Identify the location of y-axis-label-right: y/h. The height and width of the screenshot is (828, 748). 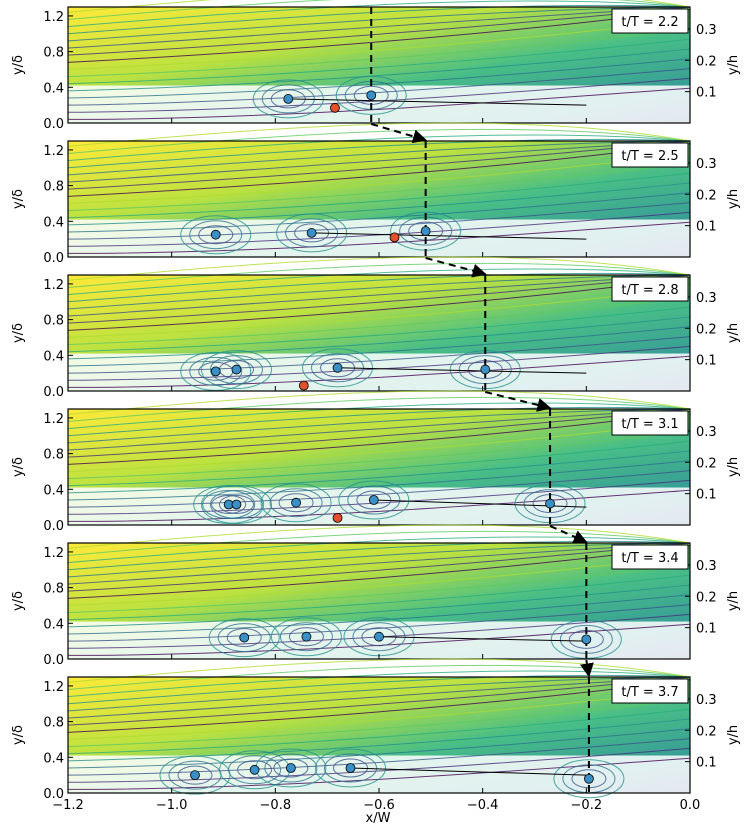
(733, 735).